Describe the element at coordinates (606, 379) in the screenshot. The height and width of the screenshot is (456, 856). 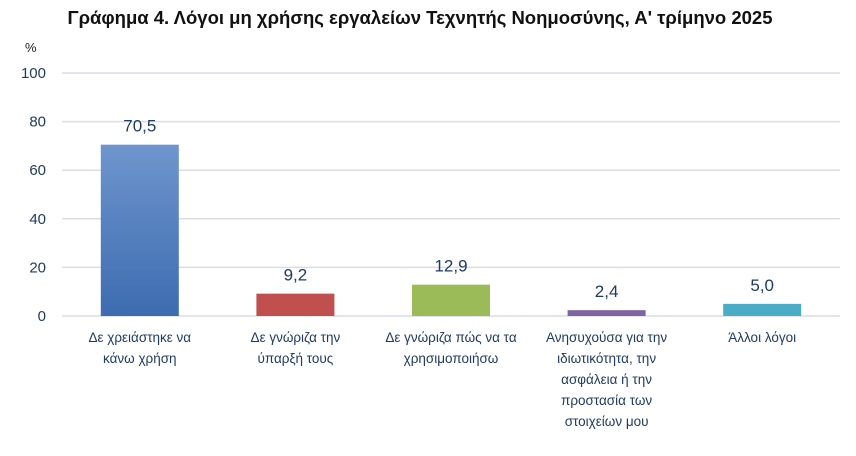
I see `category-label: ασφάλεια ή την` at that location.